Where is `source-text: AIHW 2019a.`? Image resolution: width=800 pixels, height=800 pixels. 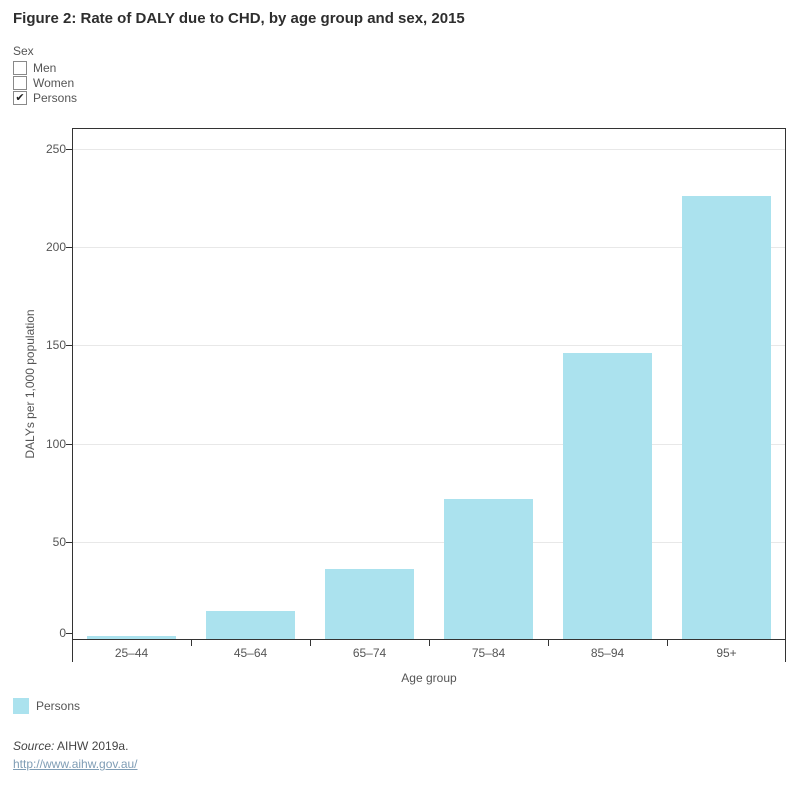 source-text: AIHW 2019a. is located at coordinates (93, 746).